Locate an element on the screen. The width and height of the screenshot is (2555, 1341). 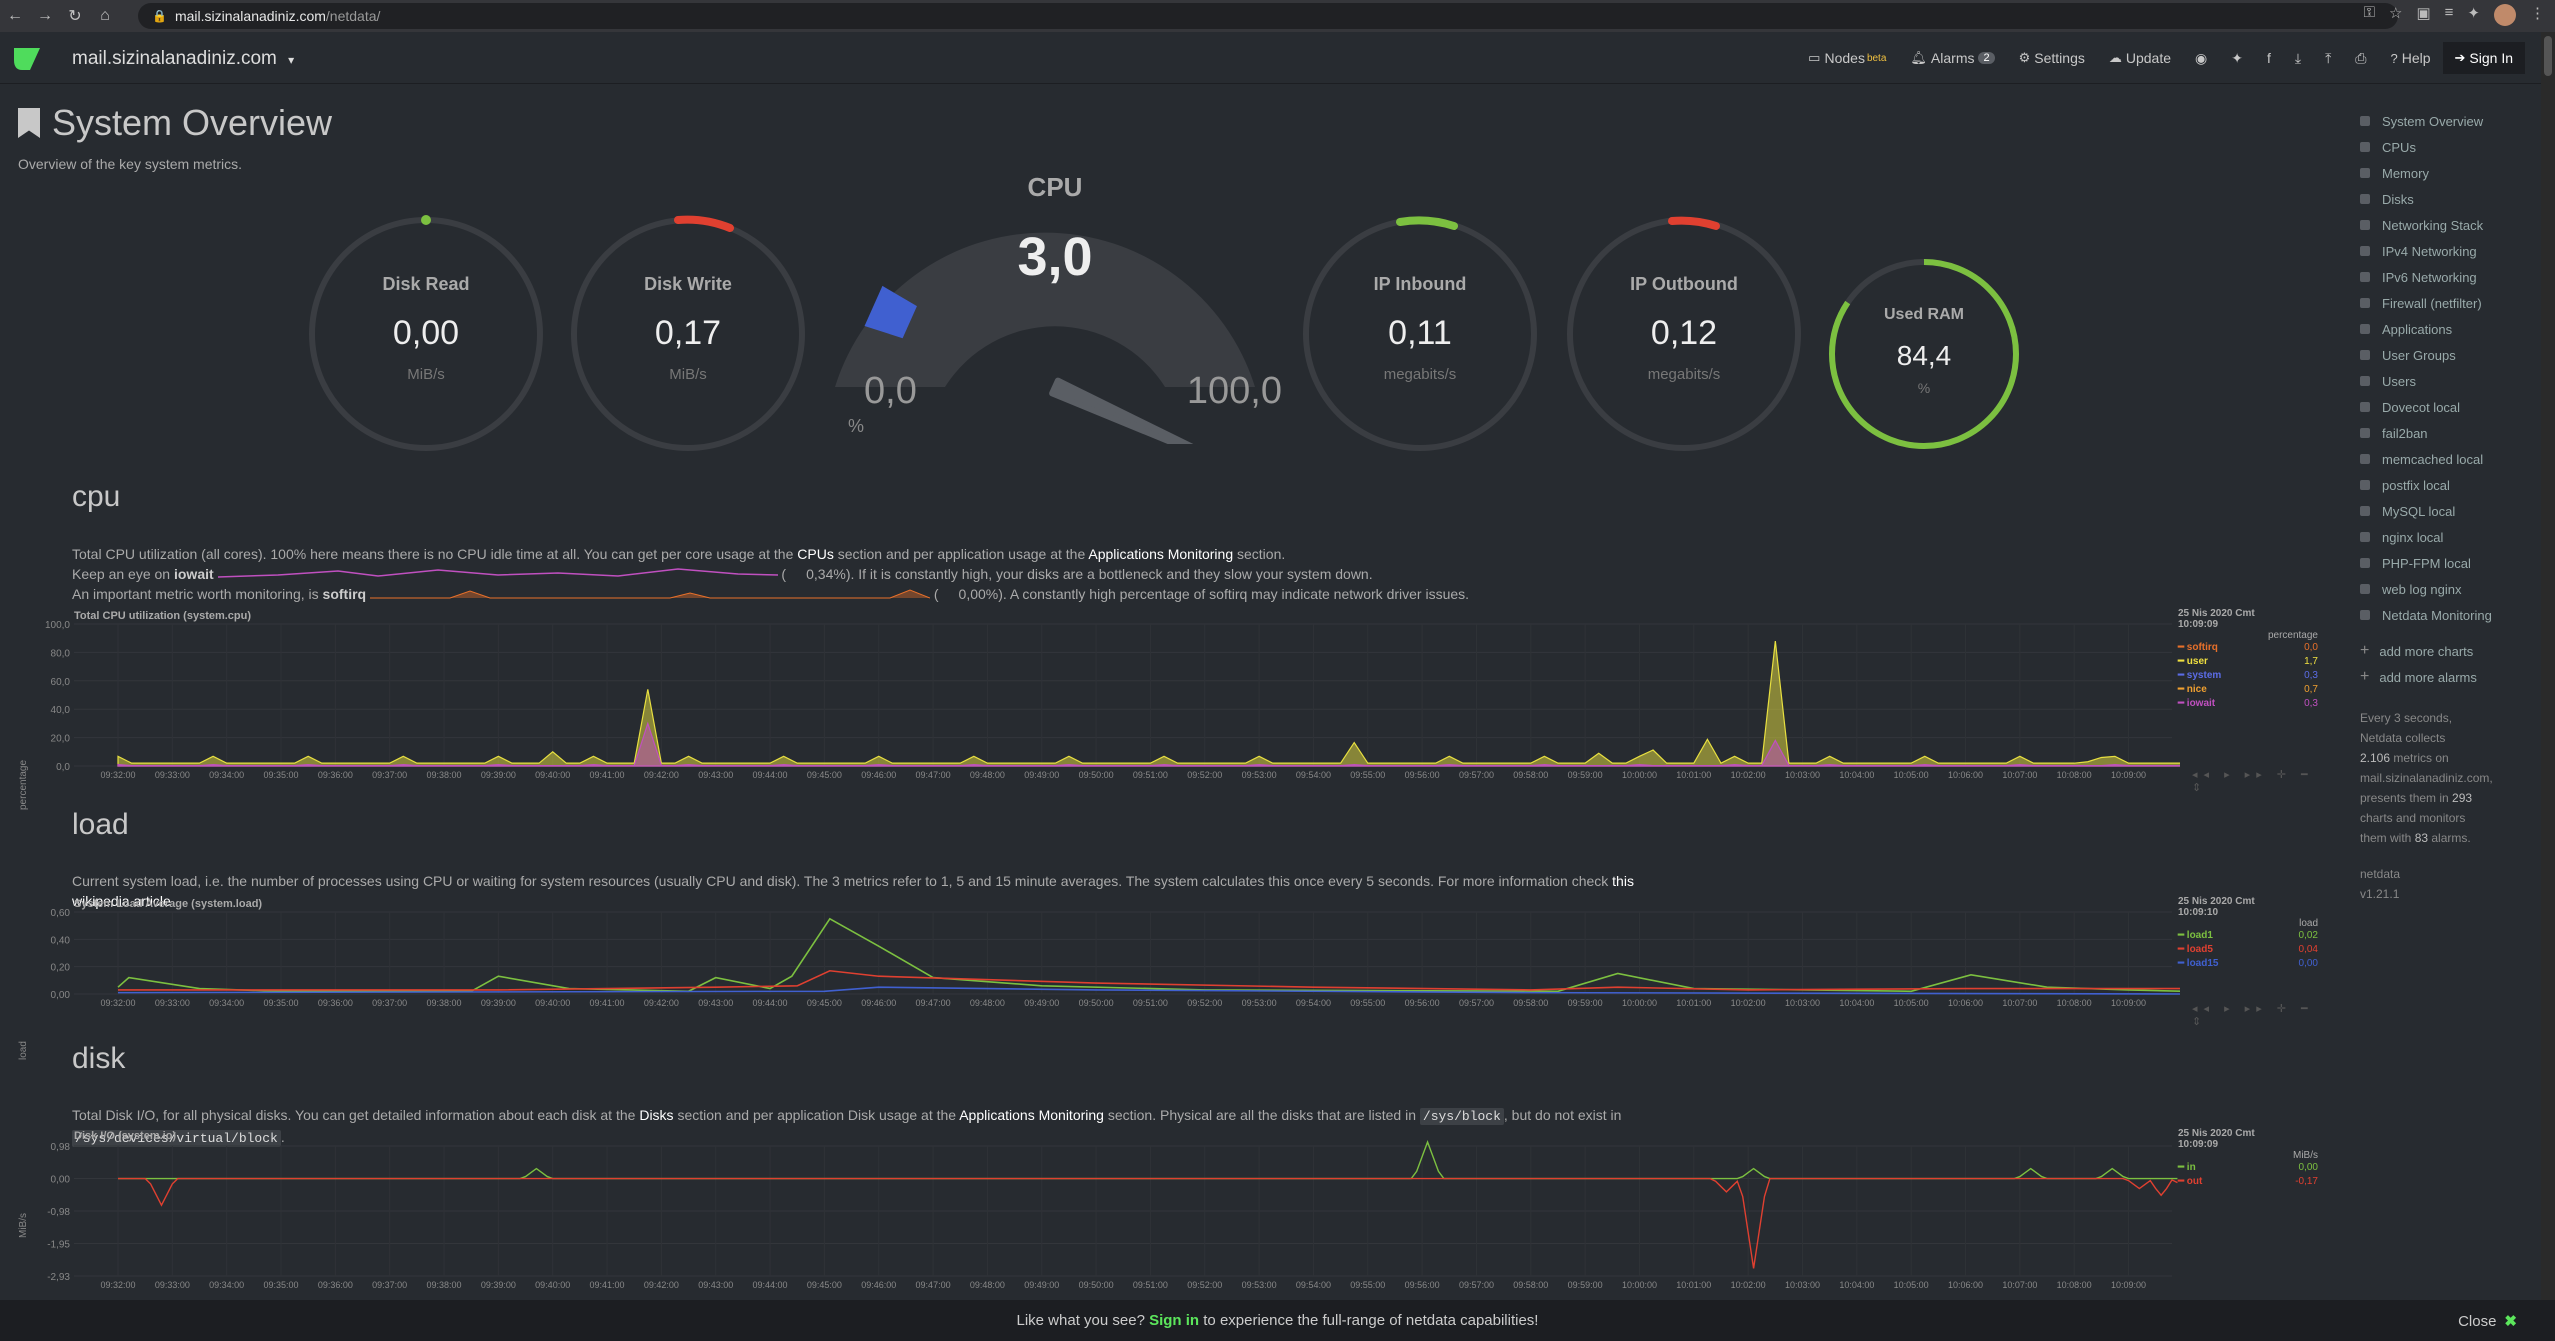
legend-name: ━ in is located at coordinates (2187, 1167).